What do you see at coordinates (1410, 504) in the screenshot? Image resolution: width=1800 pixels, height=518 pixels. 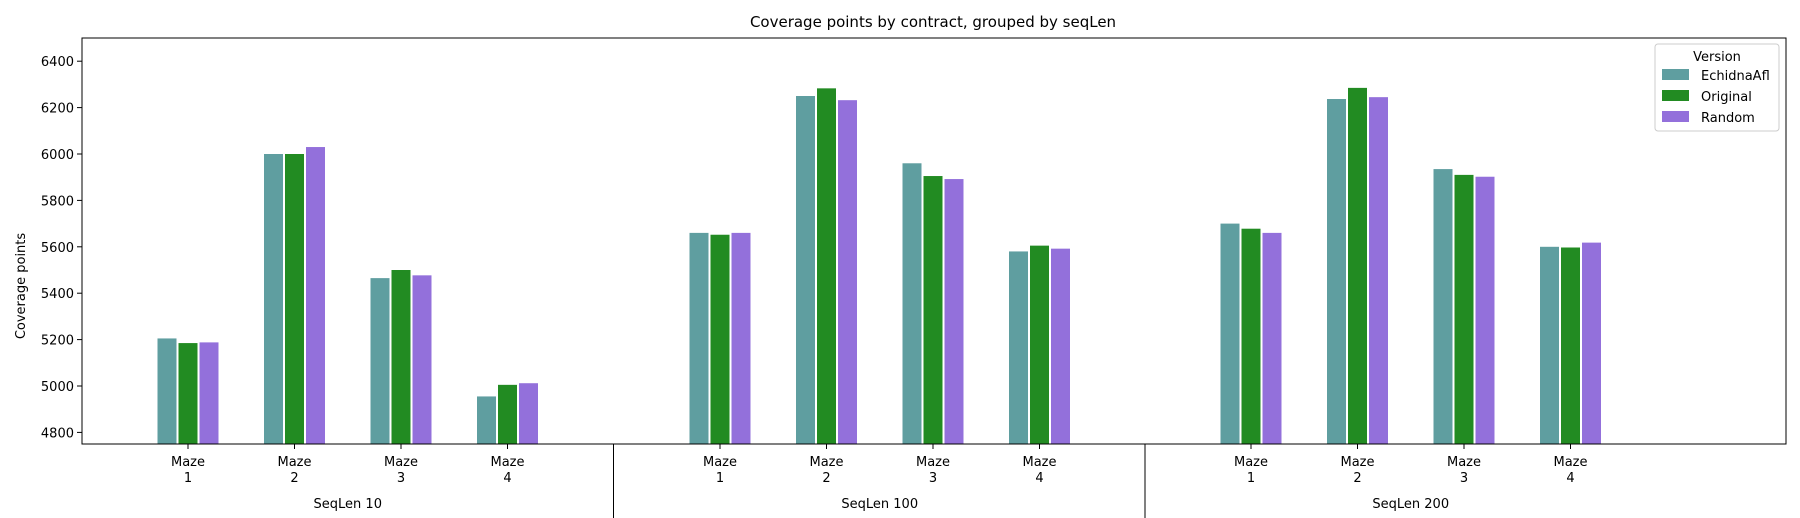 I see `group-label: SeqLen 200` at bounding box center [1410, 504].